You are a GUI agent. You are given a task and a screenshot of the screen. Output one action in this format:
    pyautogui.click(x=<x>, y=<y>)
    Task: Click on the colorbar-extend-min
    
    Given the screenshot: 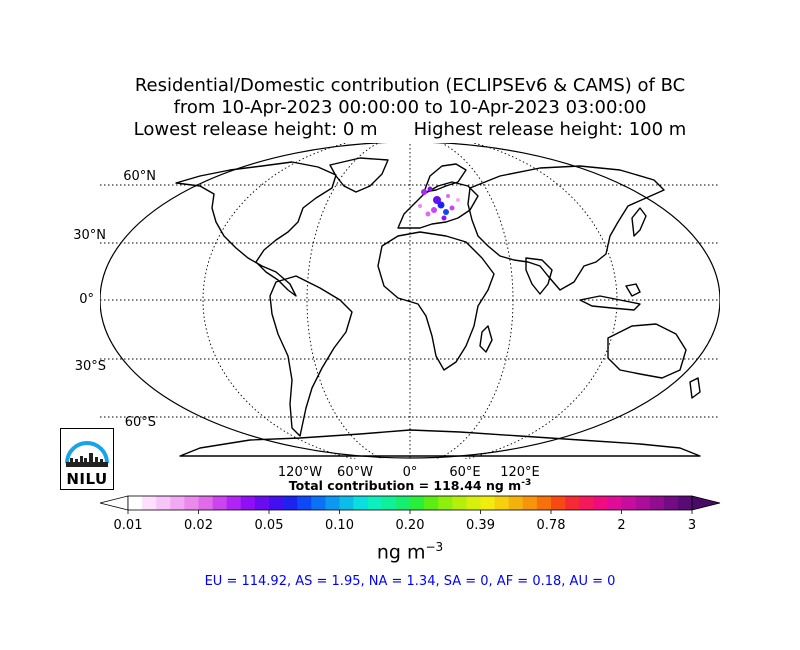 What is the action you would take?
    pyautogui.click(x=114, y=503)
    